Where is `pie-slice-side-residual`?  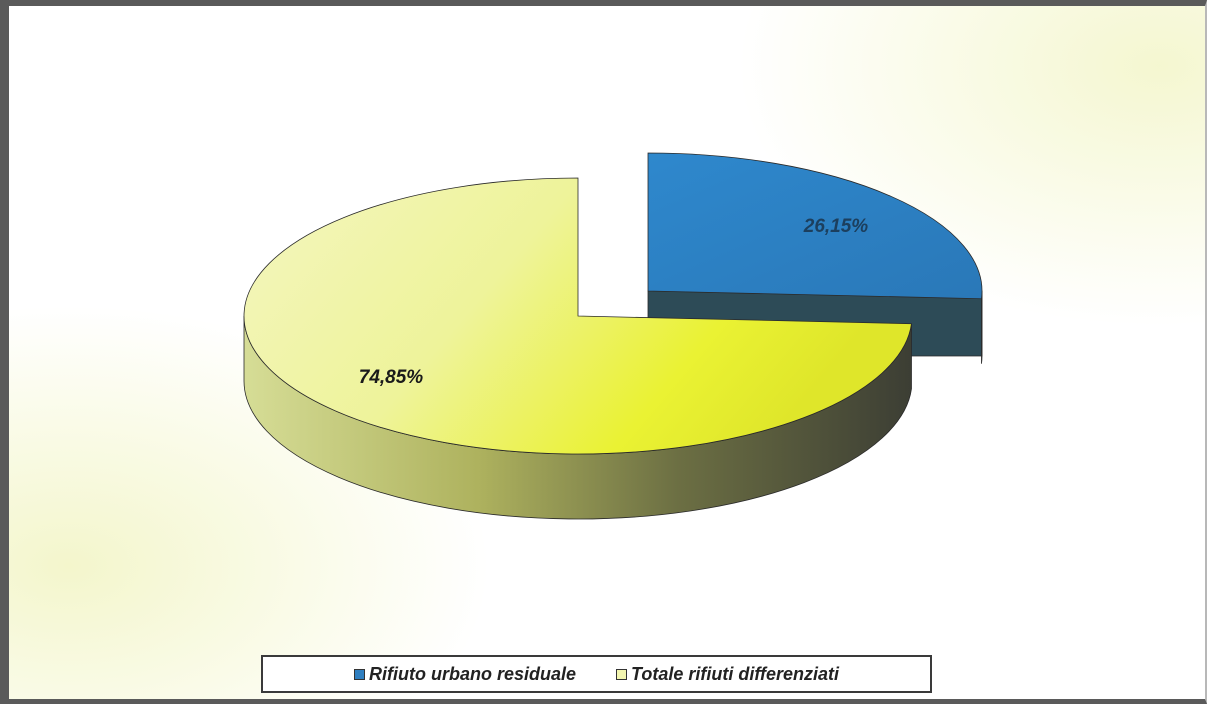
pie-slice-side-residual is located at coordinates (982, 327).